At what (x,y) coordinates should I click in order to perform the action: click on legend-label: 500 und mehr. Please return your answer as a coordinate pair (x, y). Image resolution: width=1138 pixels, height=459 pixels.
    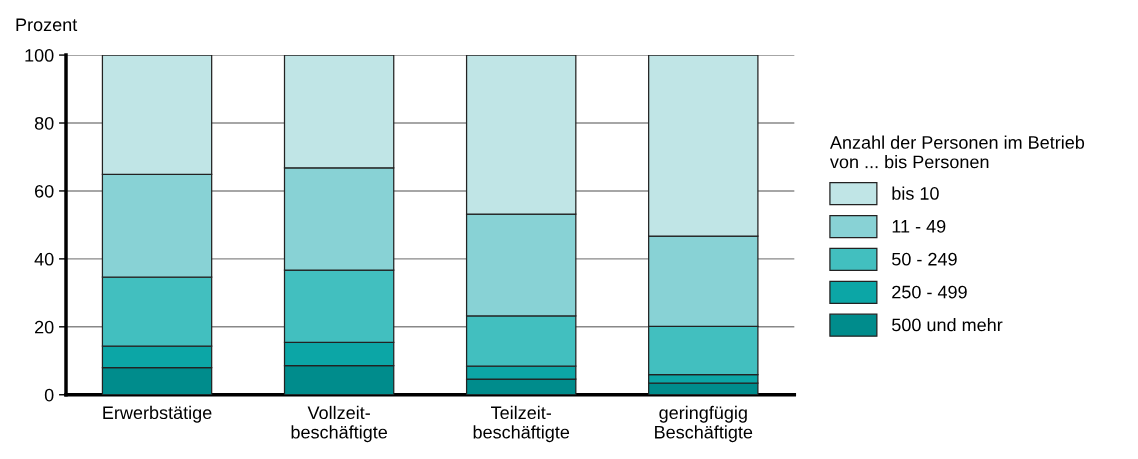
    Looking at the image, I should click on (947, 325).